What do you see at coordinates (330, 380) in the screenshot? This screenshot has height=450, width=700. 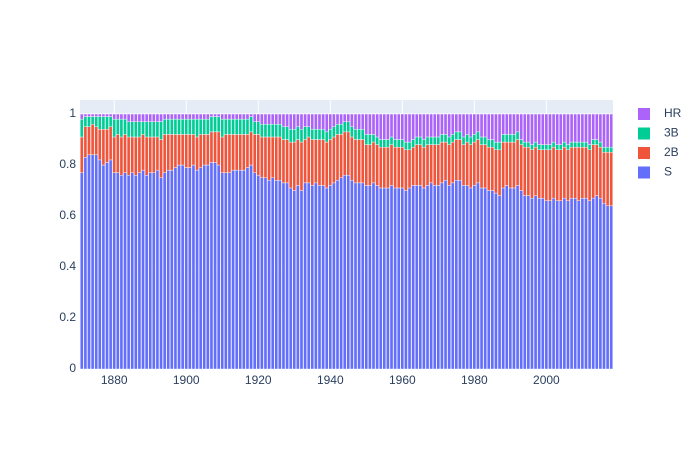 I see `x-tick-label: 1940` at bounding box center [330, 380].